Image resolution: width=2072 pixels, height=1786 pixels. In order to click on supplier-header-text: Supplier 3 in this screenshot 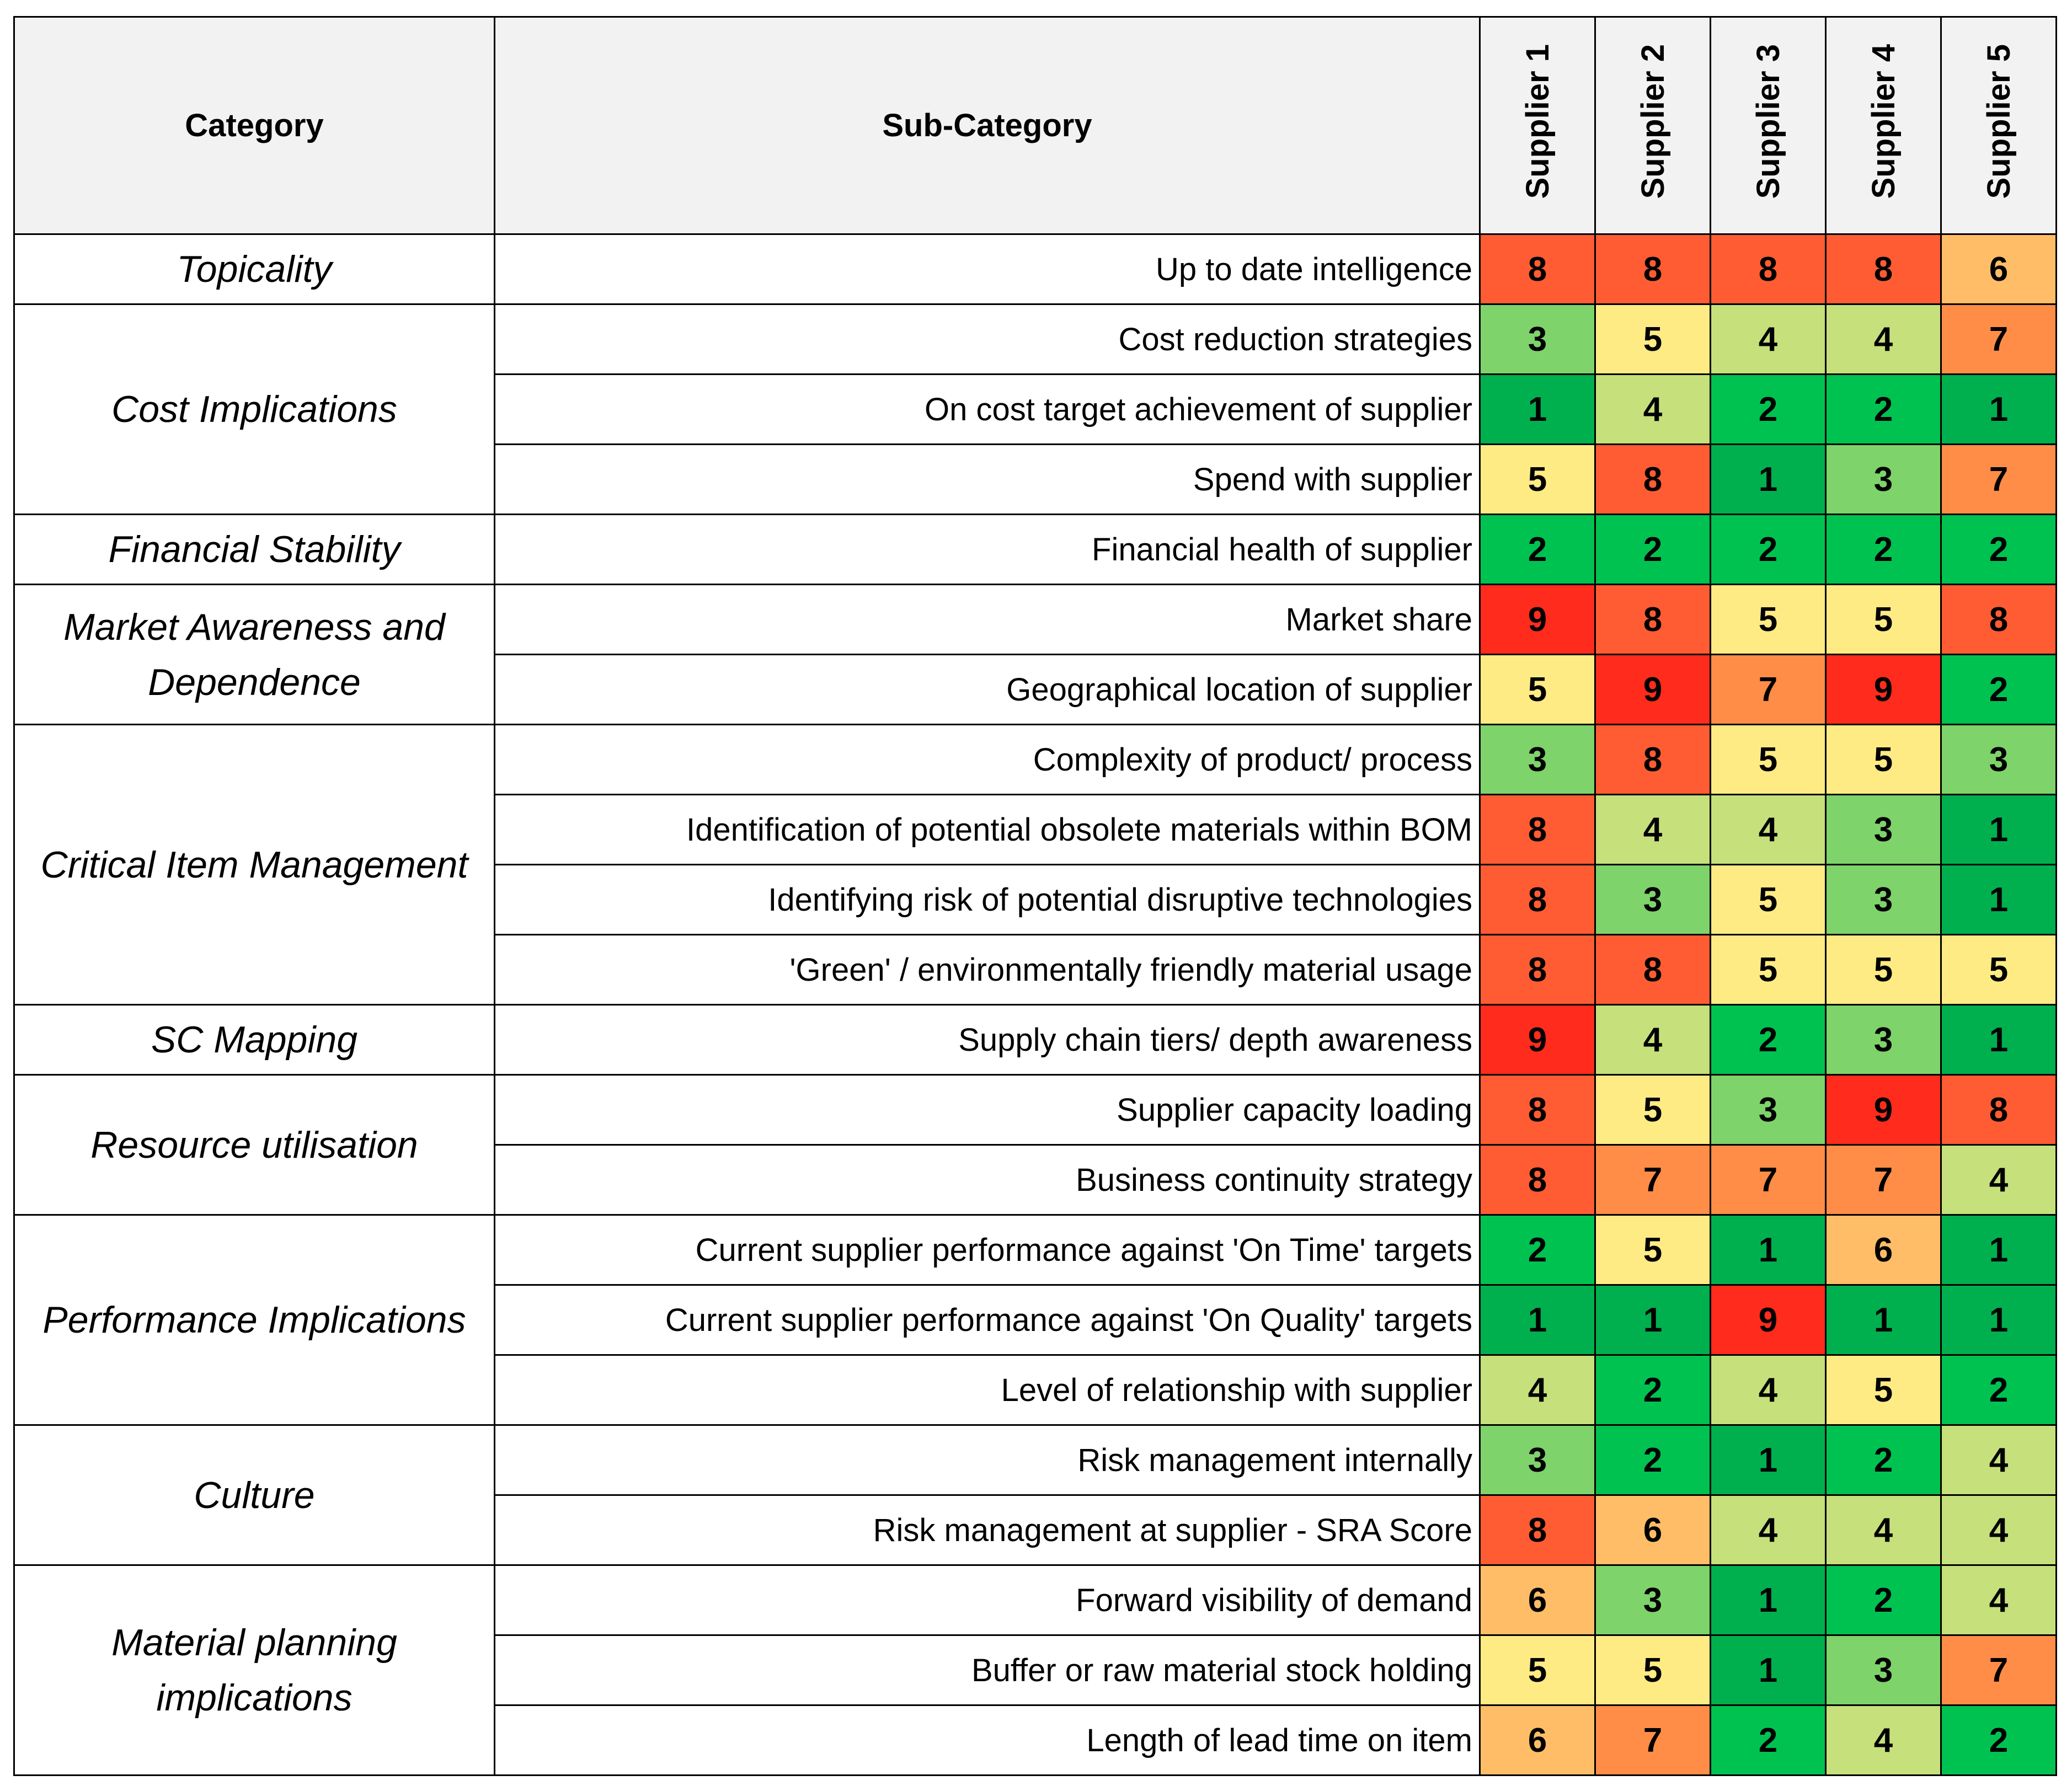, I will do `click(1768, 122)`.